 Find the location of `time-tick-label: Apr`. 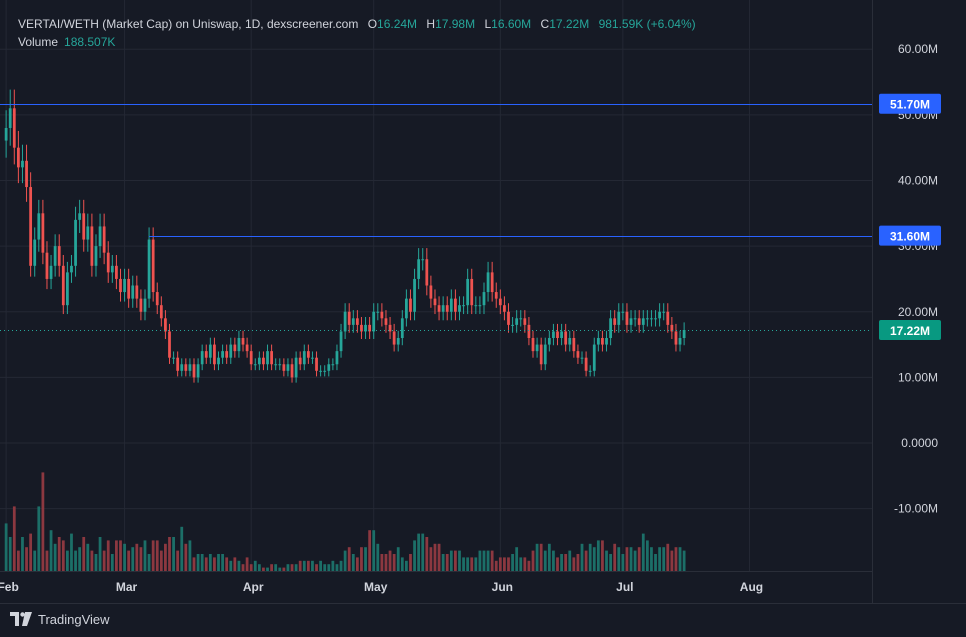

time-tick-label: Apr is located at coordinates (253, 587).